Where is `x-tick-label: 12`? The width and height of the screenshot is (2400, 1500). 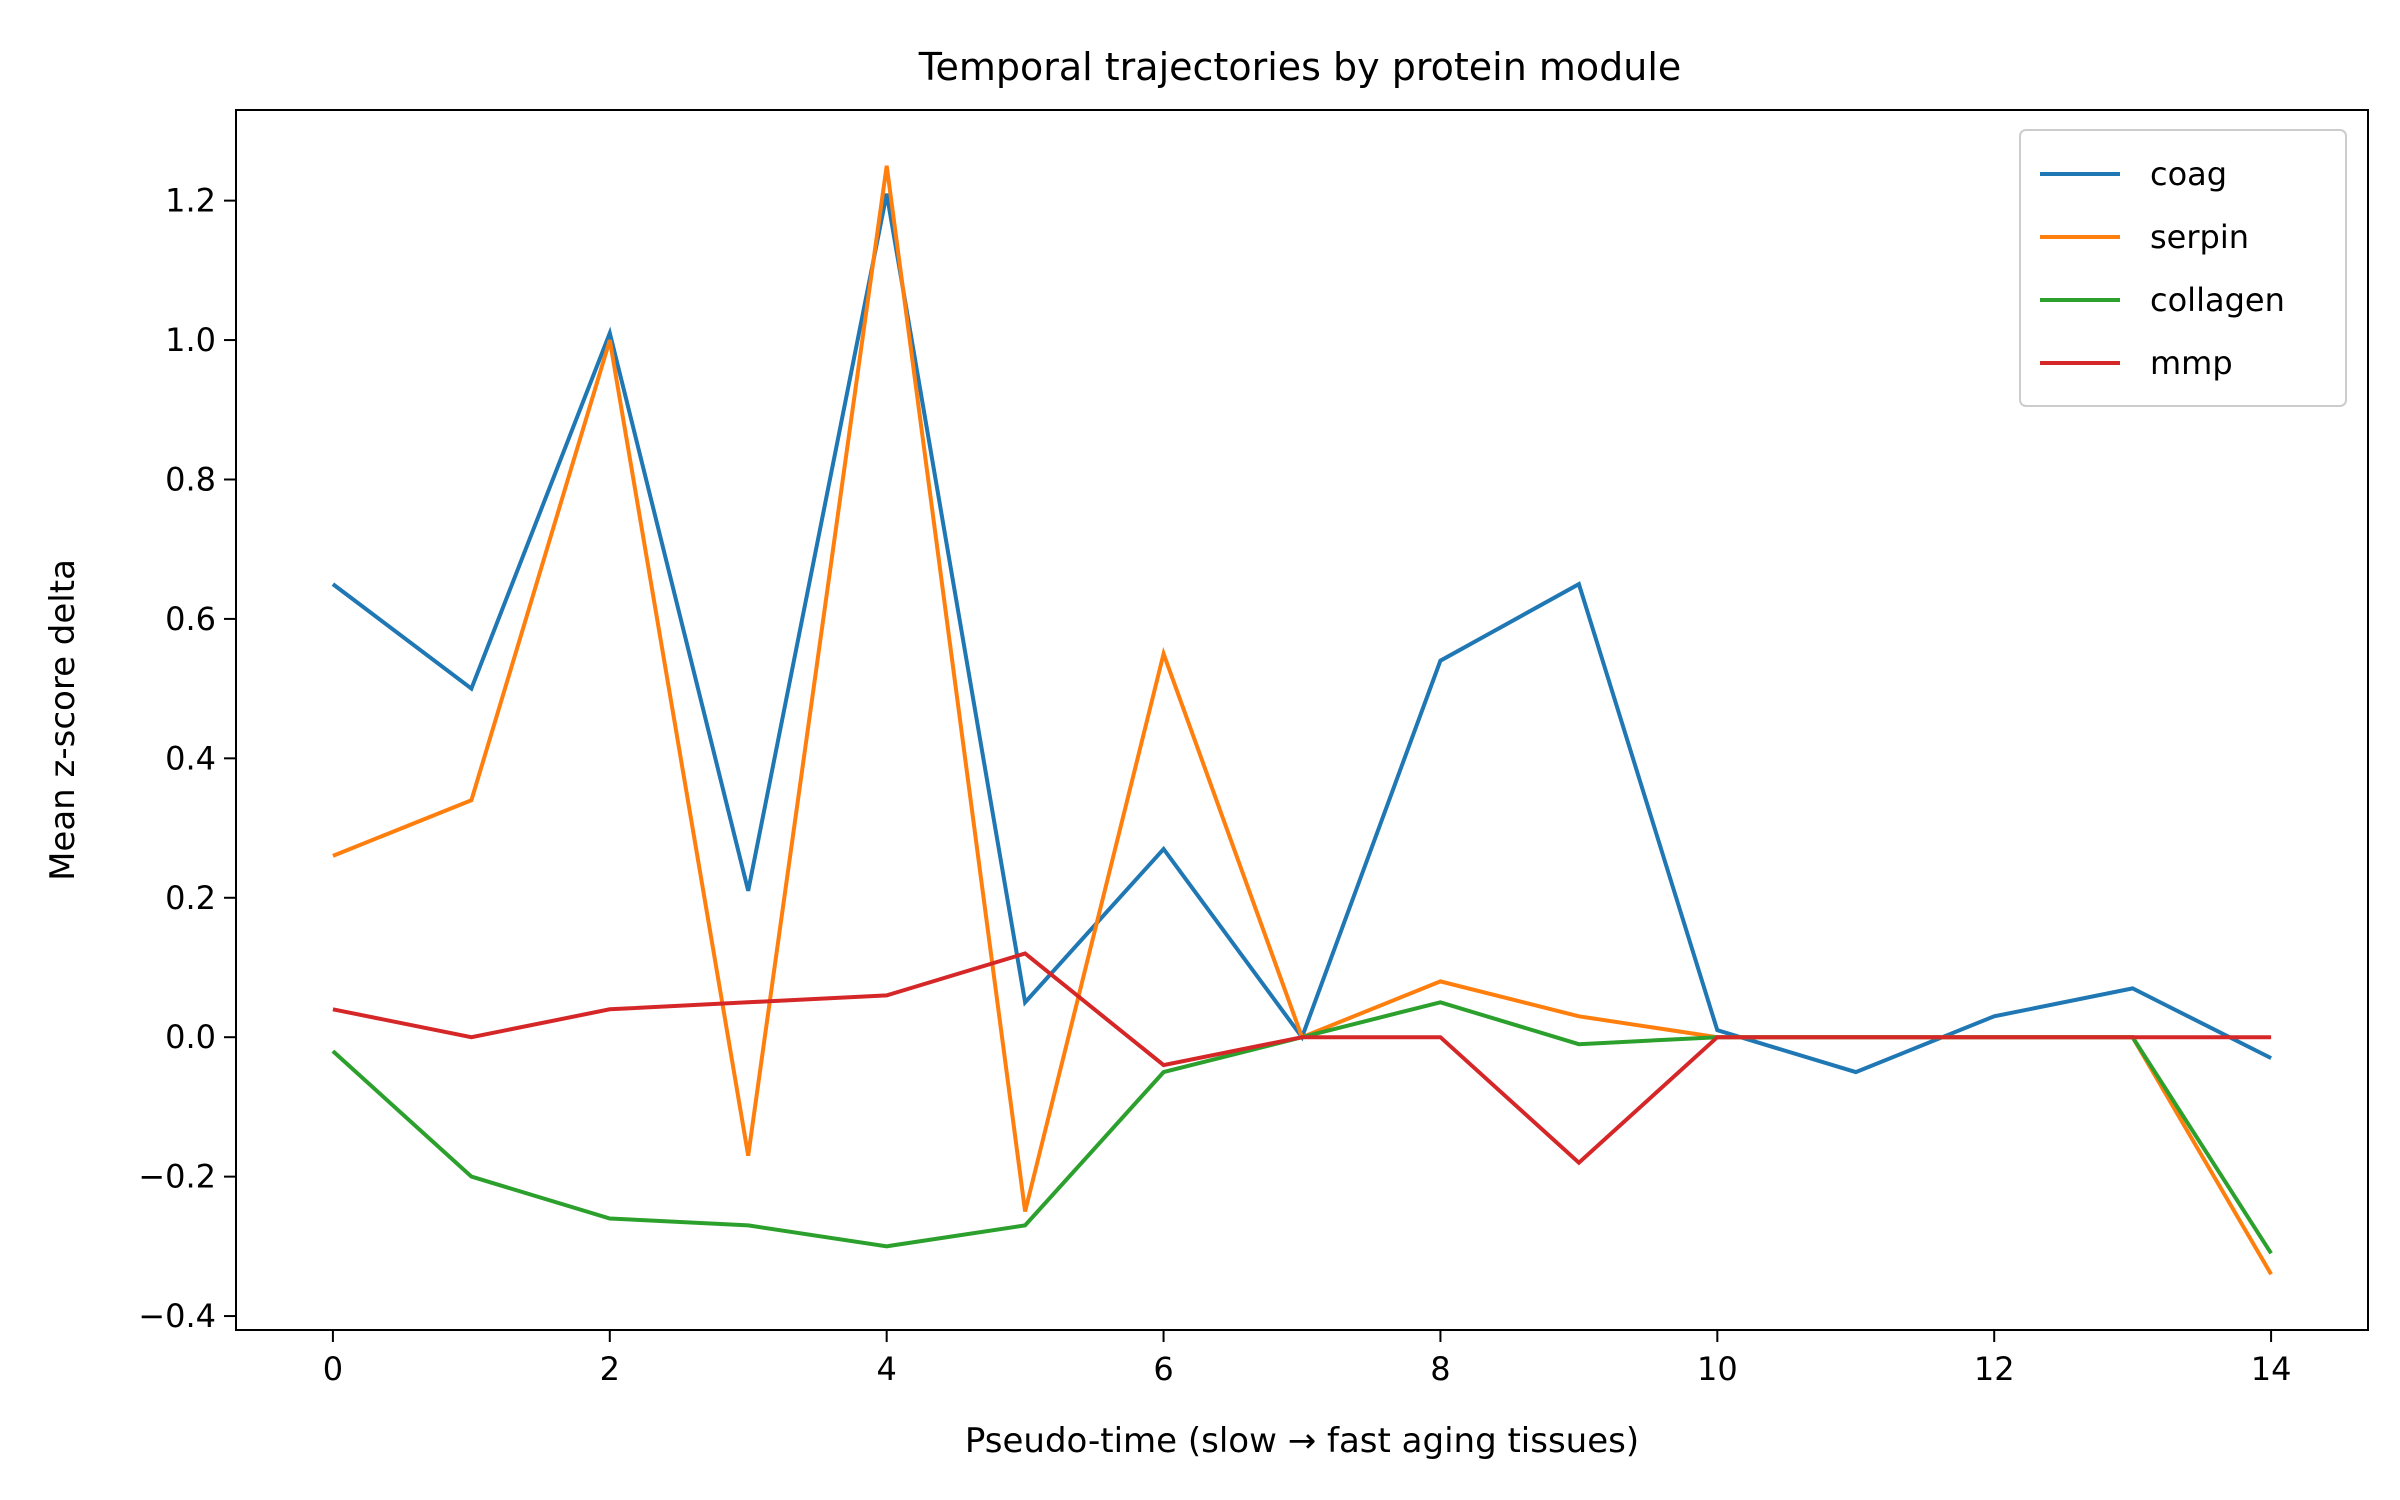
x-tick-label: 12 is located at coordinates (1994, 1369).